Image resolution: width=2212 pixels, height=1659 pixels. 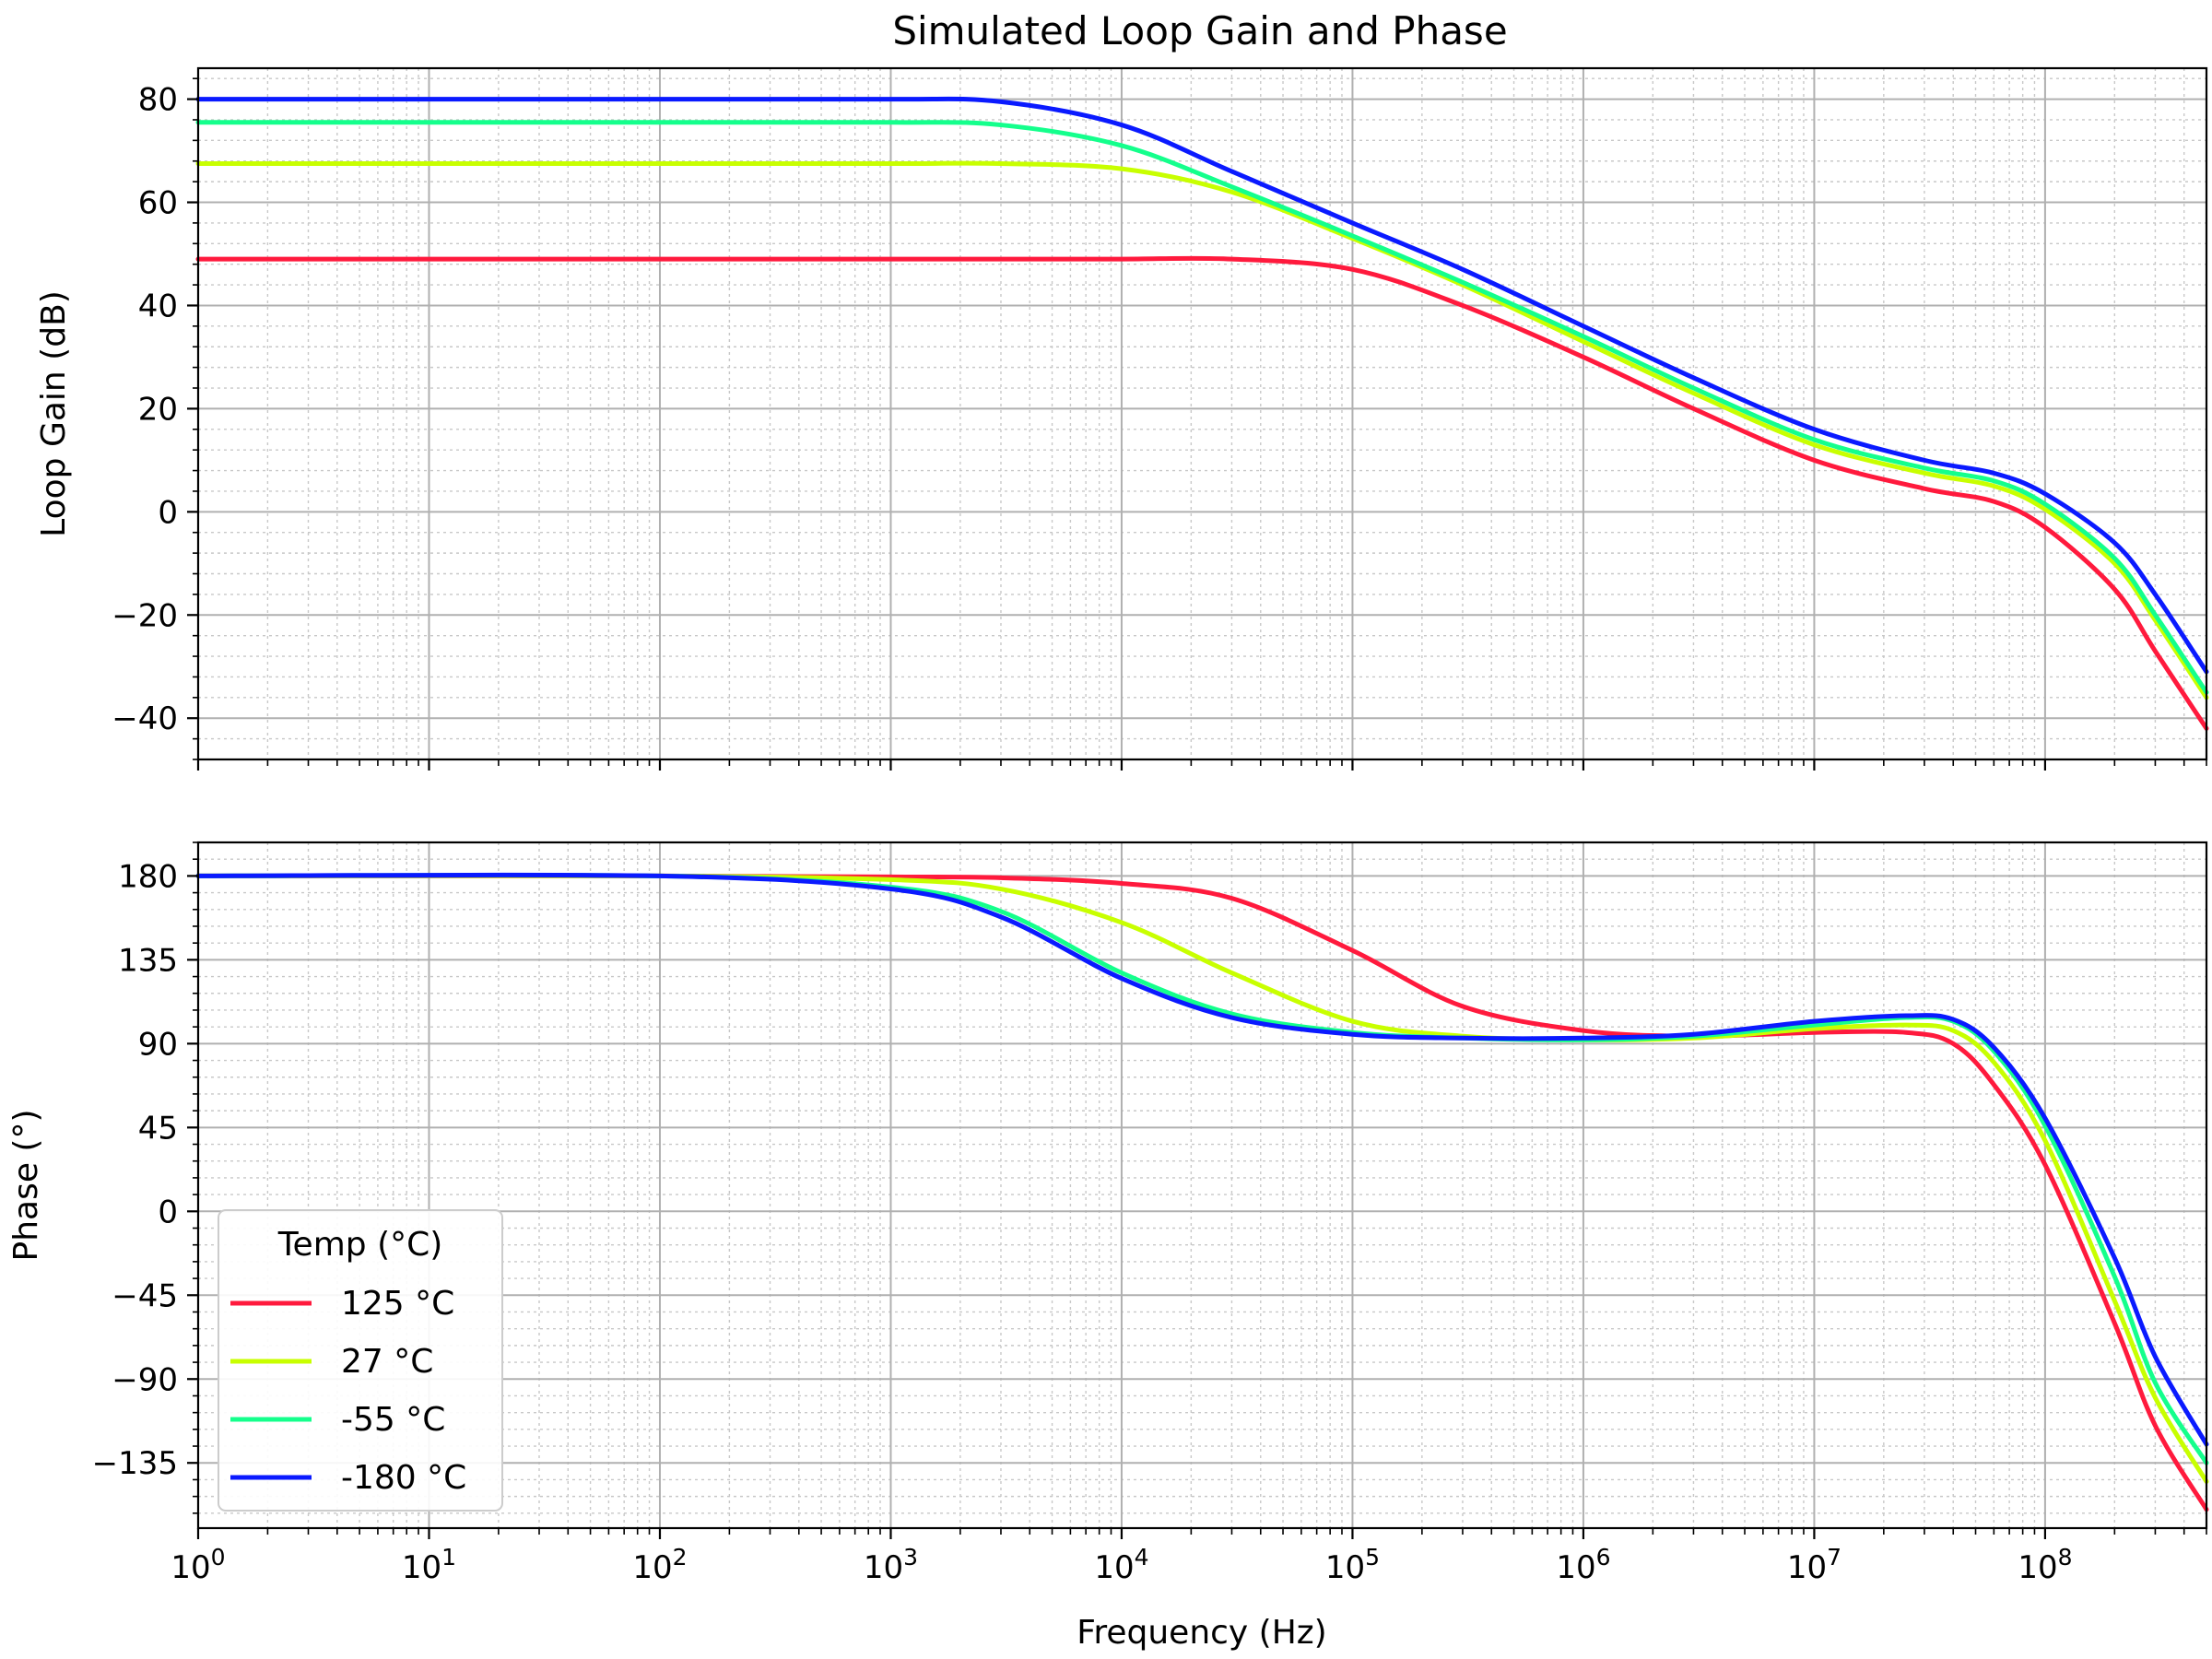 I want to click on legend-entries: 125 °C 27 °C -55 °C -180 °C, so click(x=348, y=1391).